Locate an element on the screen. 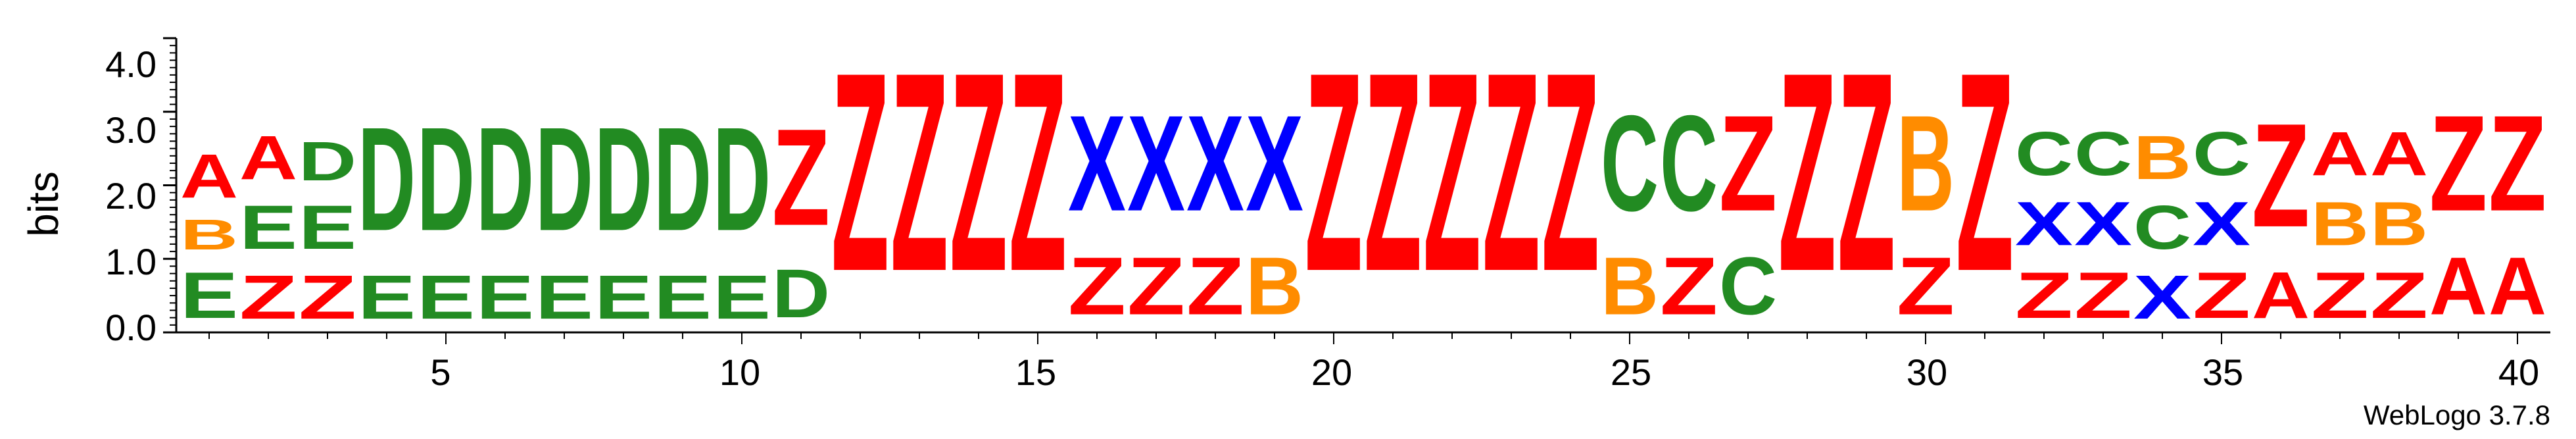  x-tick-label: 20 is located at coordinates (1331, 372).